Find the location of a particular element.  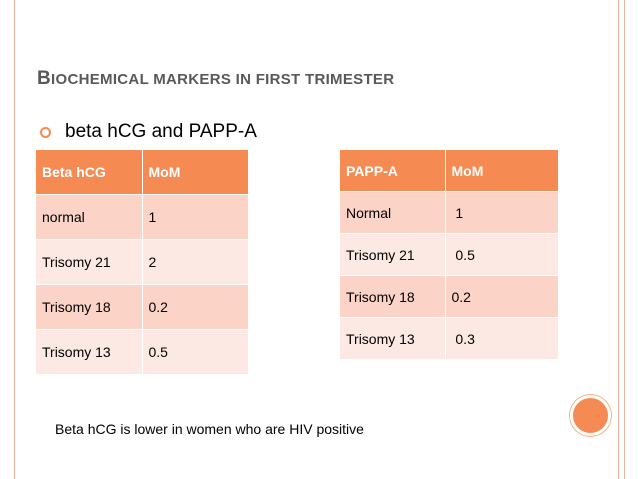

title-rest: IOCHEMICAL MARKERS IN FIRST TRIMESTER is located at coordinates (223, 79).